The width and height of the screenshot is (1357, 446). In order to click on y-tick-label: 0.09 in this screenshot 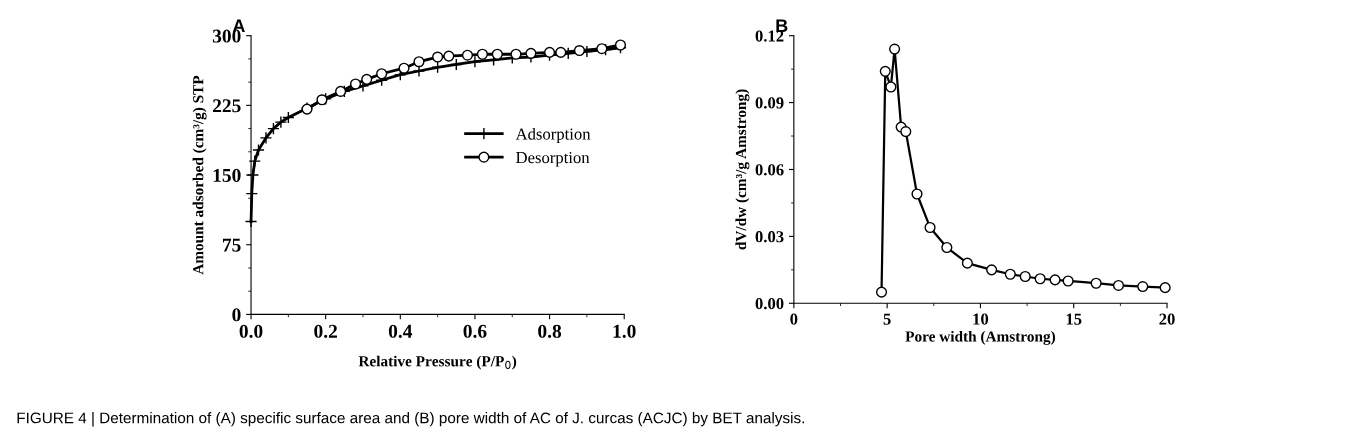, I will do `click(769, 103)`.